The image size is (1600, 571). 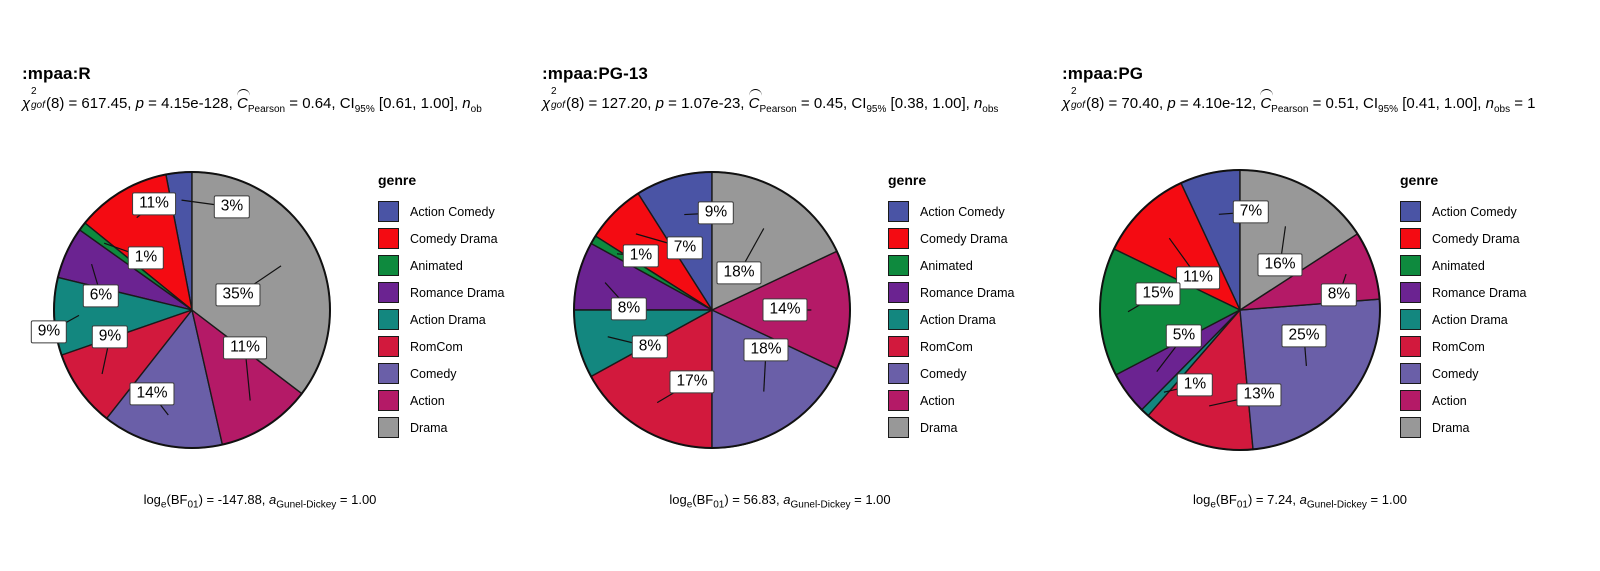 I want to click on legend-item-label: Drama, so click(x=429, y=427).